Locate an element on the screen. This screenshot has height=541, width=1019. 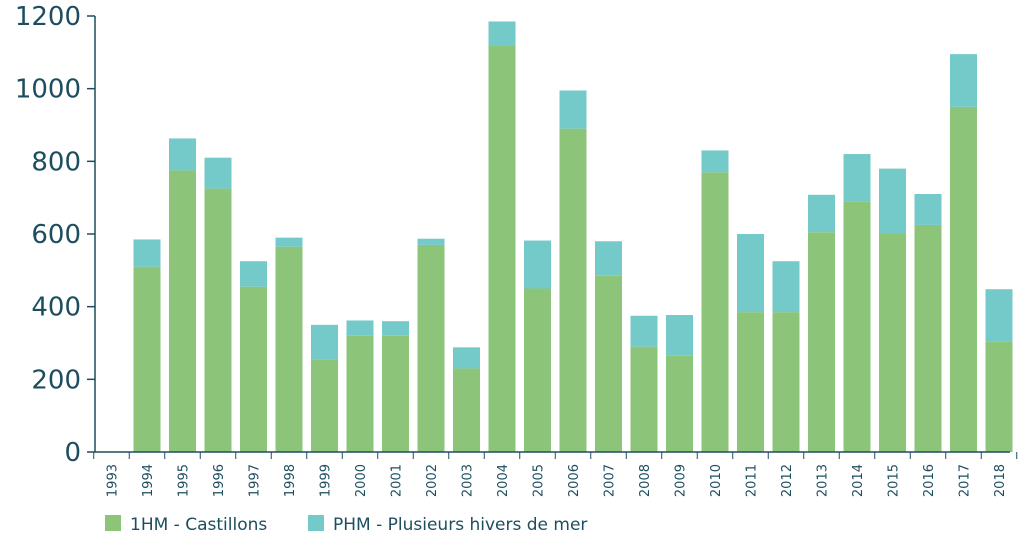
x-tick-label-1994: 1994 is located at coordinates (148, 480).